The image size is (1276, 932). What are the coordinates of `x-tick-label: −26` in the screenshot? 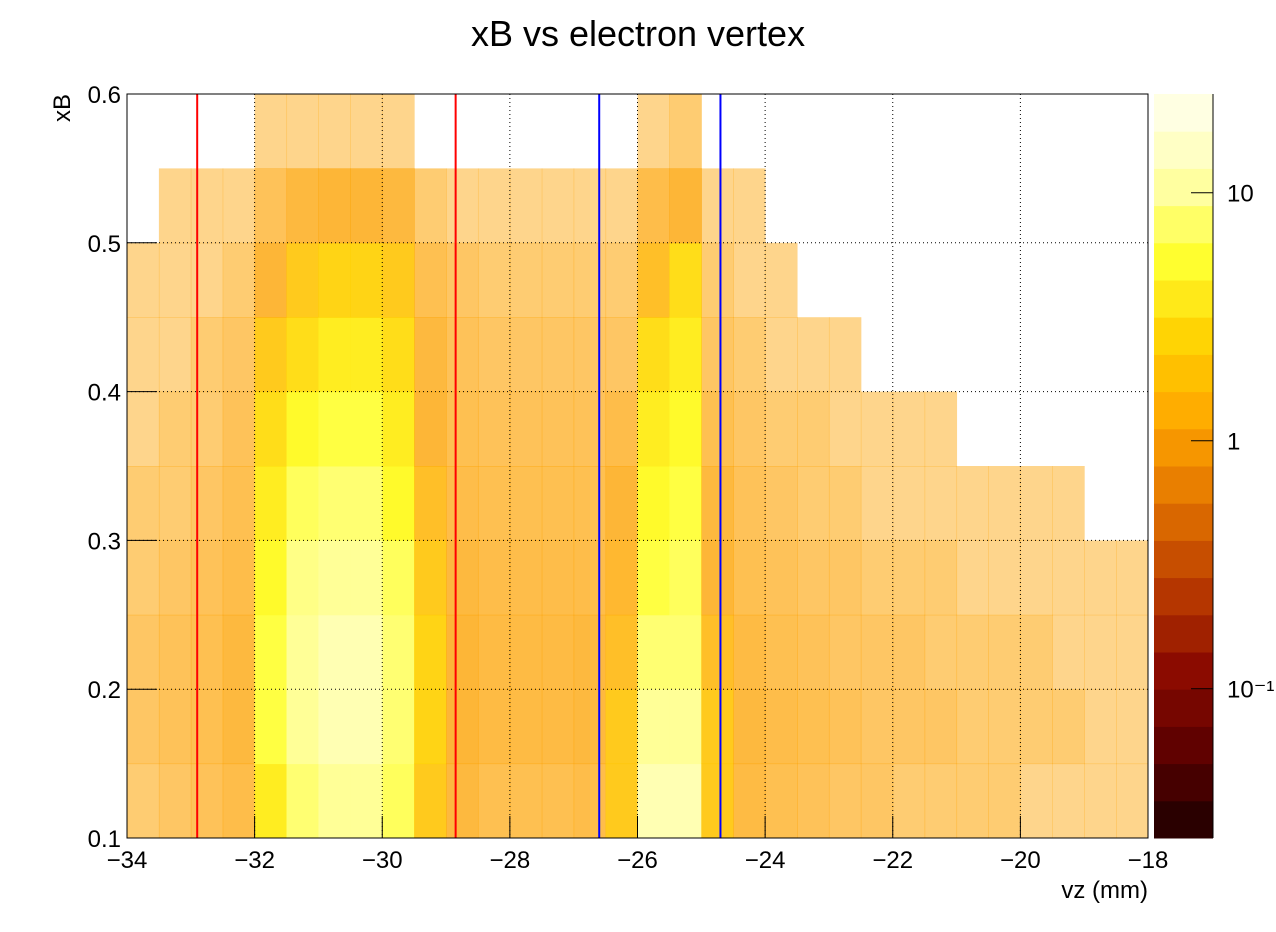 It's located at (637, 860).